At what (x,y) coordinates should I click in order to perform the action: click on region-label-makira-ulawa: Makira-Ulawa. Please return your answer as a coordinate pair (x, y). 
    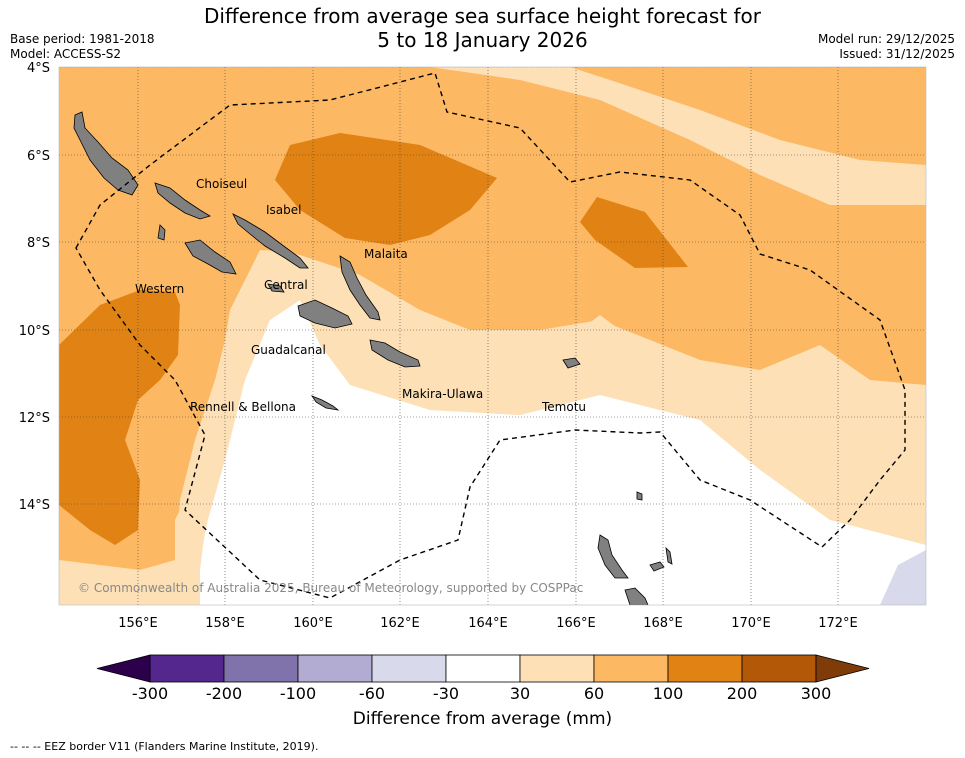
    Looking at the image, I should click on (442, 394).